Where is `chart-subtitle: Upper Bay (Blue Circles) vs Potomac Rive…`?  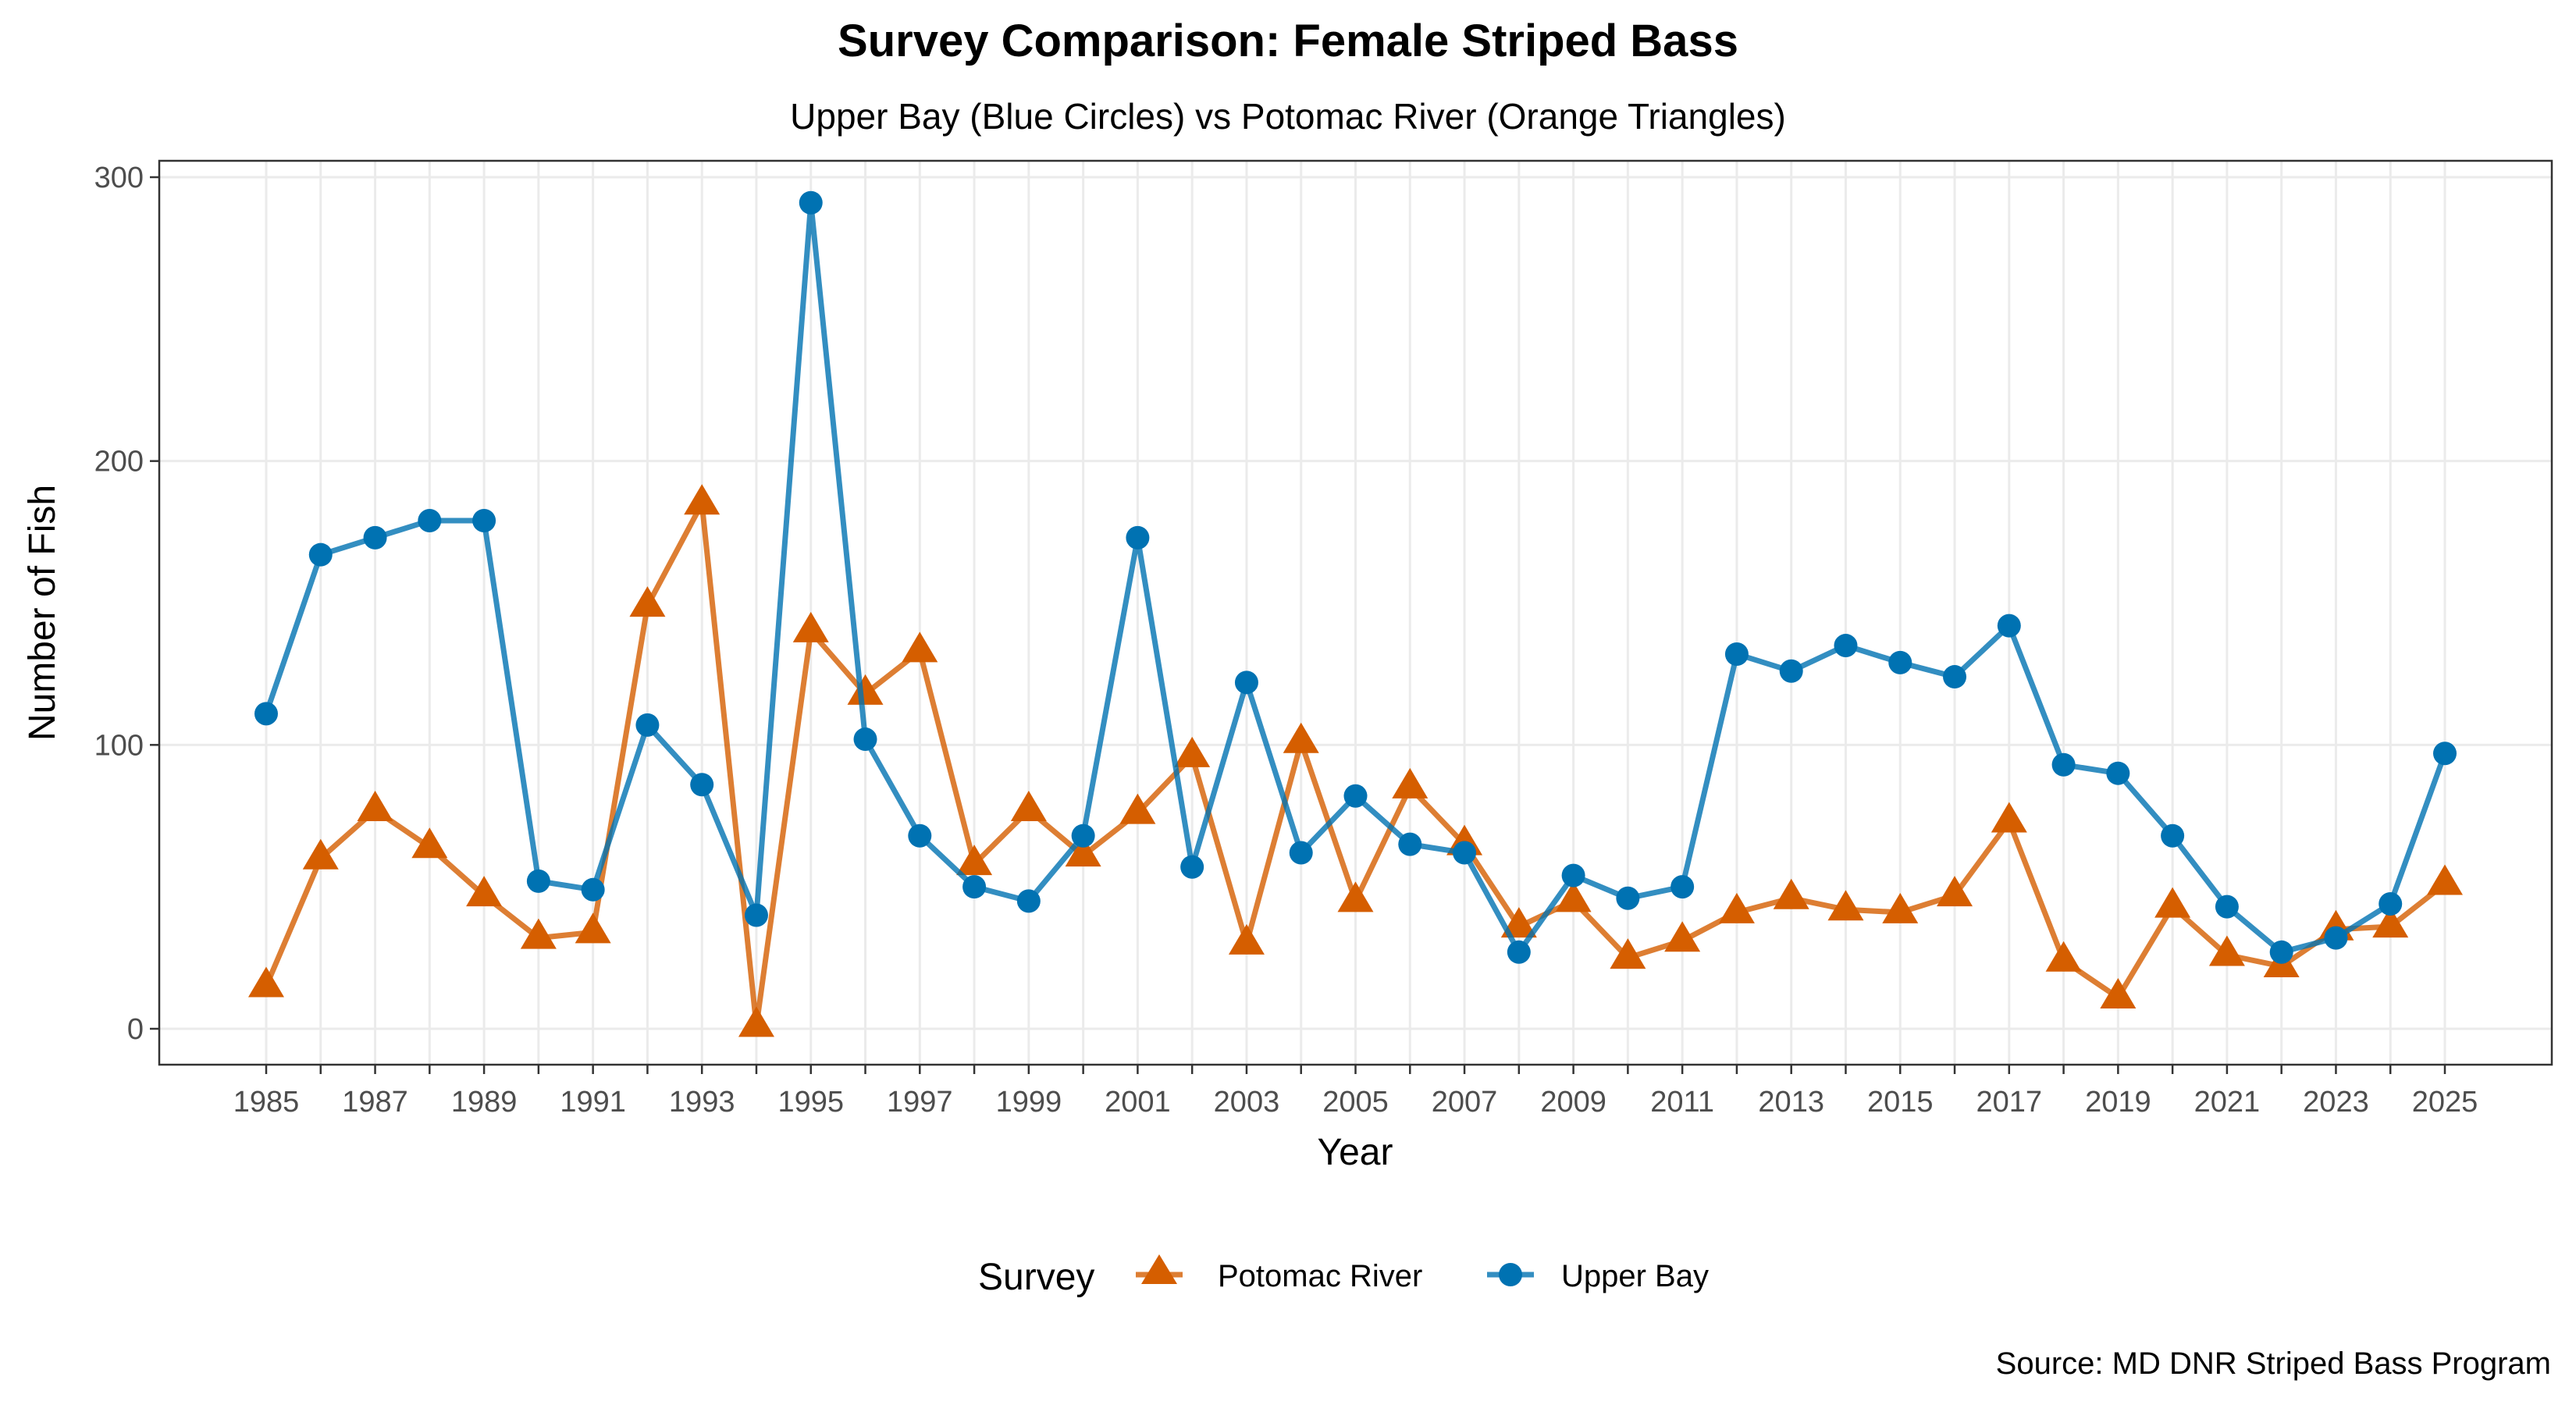
chart-subtitle: Upper Bay (Blue Circles) vs Potomac Rive… is located at coordinates (1288, 117).